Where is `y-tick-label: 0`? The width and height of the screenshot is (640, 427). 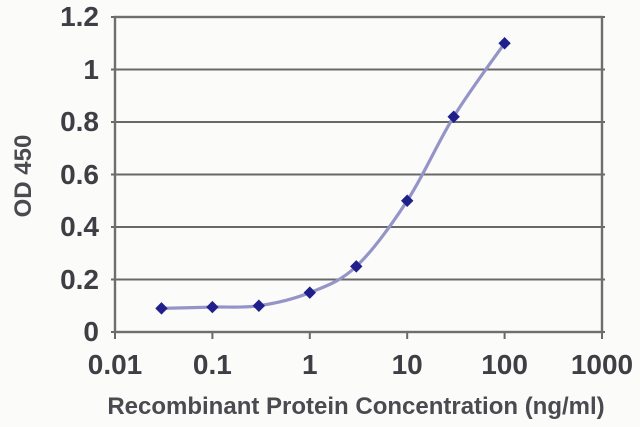
y-tick-label: 0 is located at coordinates (91, 331).